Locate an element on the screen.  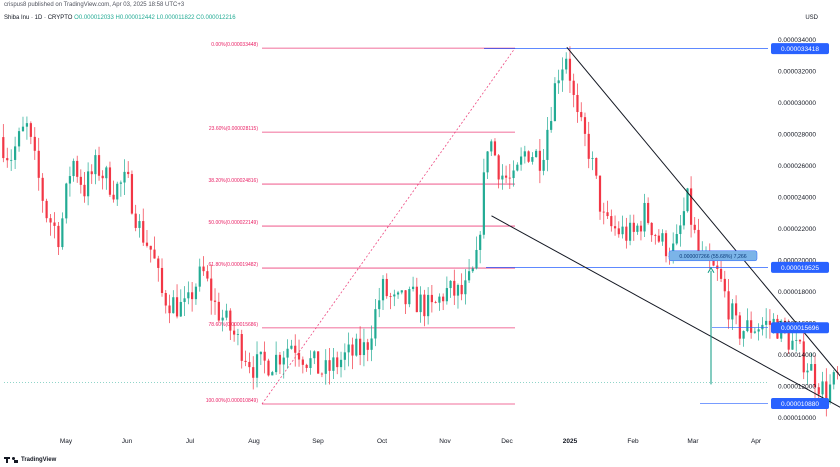
price-badge-label: 0.000019525 is located at coordinates (800, 268).